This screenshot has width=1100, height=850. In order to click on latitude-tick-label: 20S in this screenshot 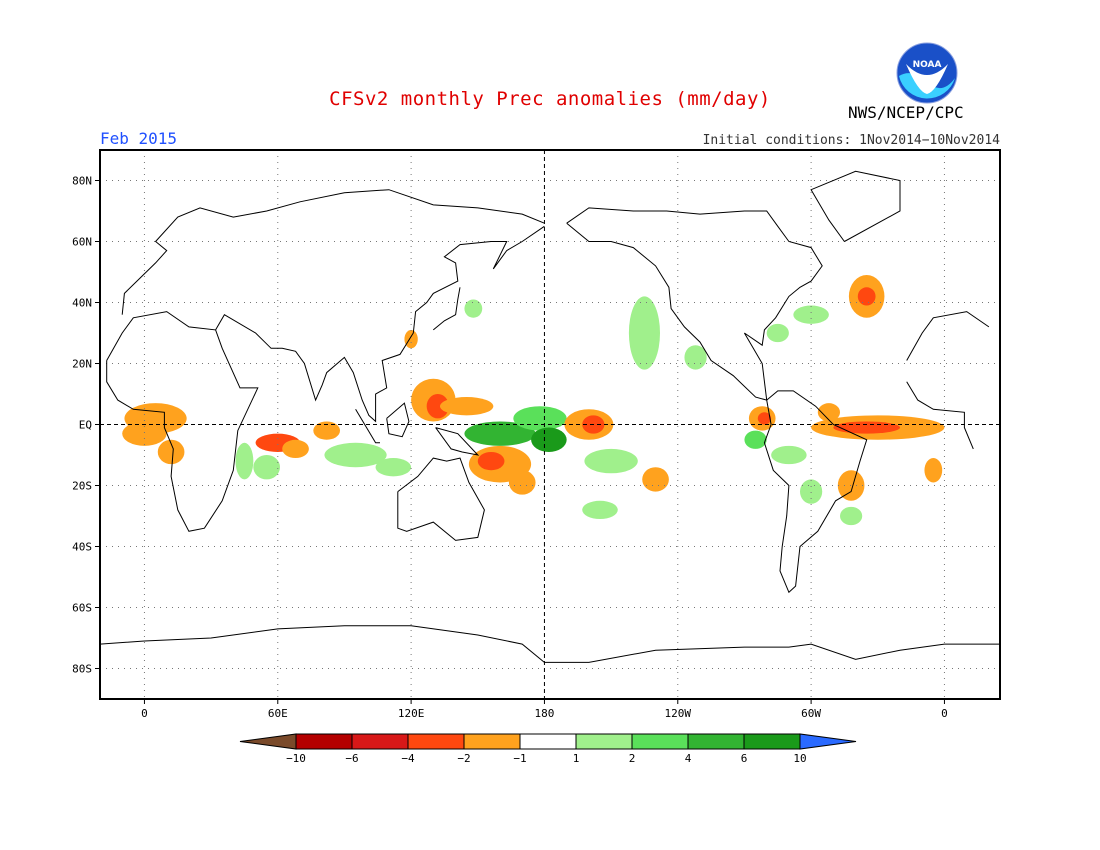, I will do `click(82, 486)`.